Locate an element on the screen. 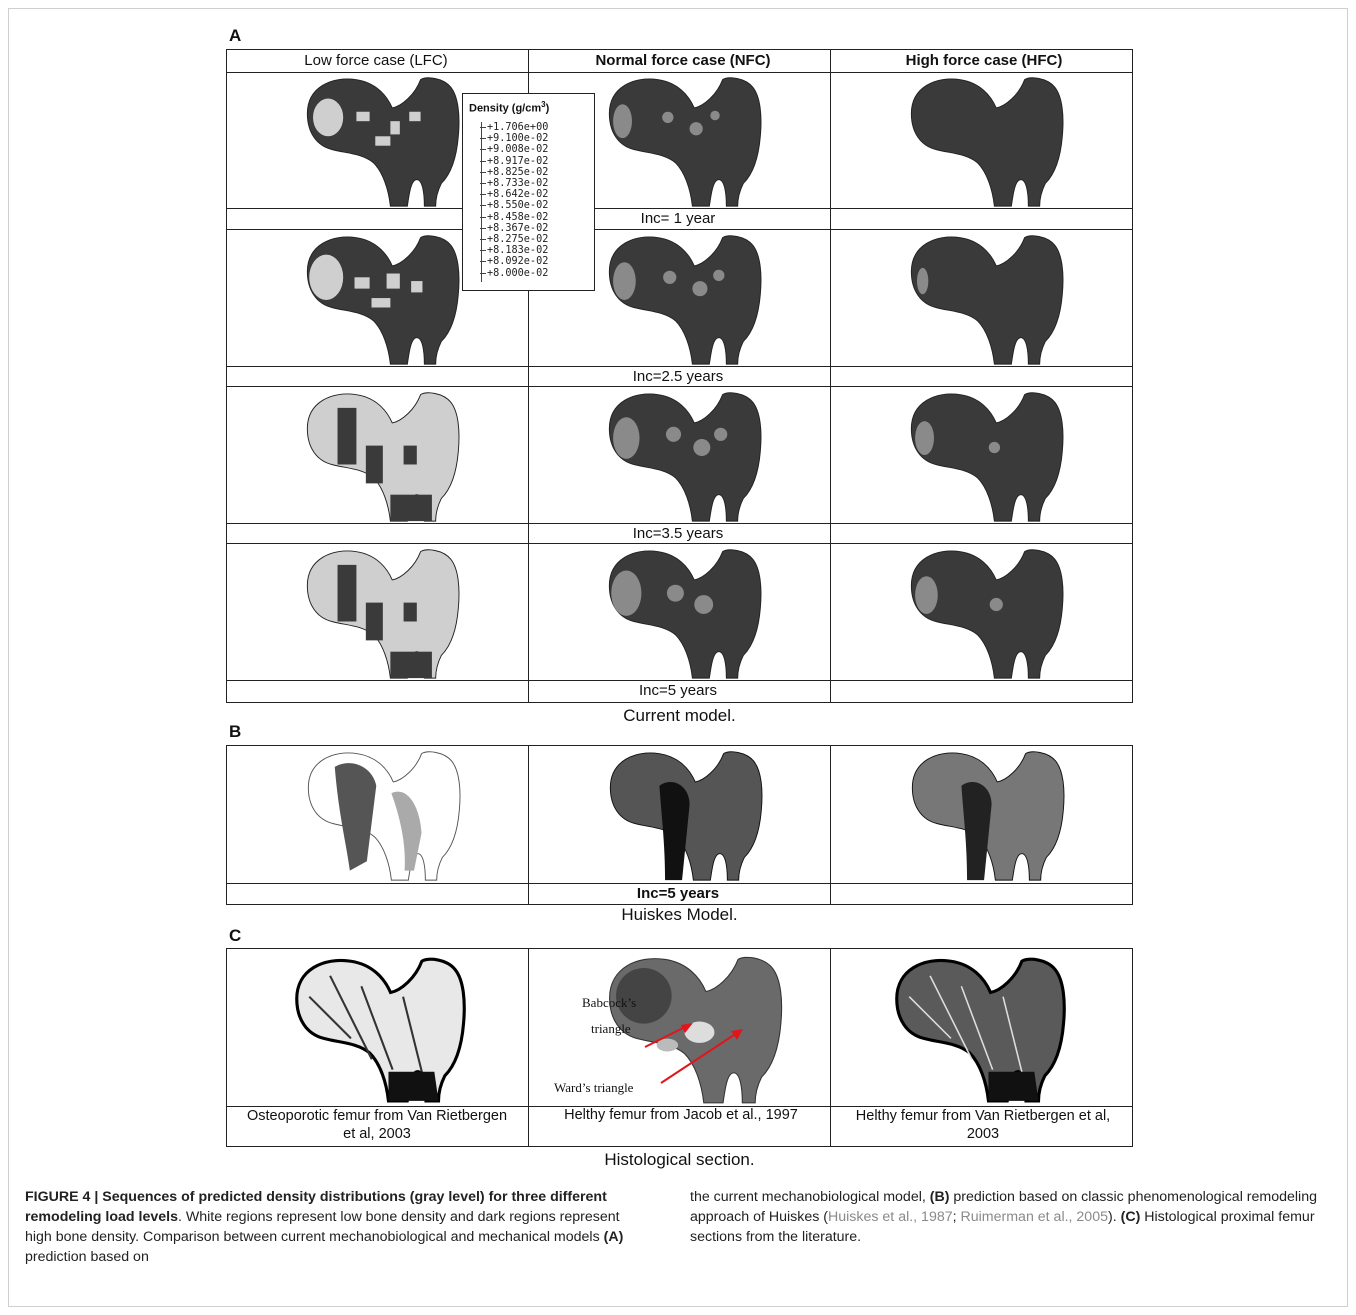 This screenshot has width=1356, height=1315. col-header-hfc: High force case (HFC) is located at coordinates (984, 60).